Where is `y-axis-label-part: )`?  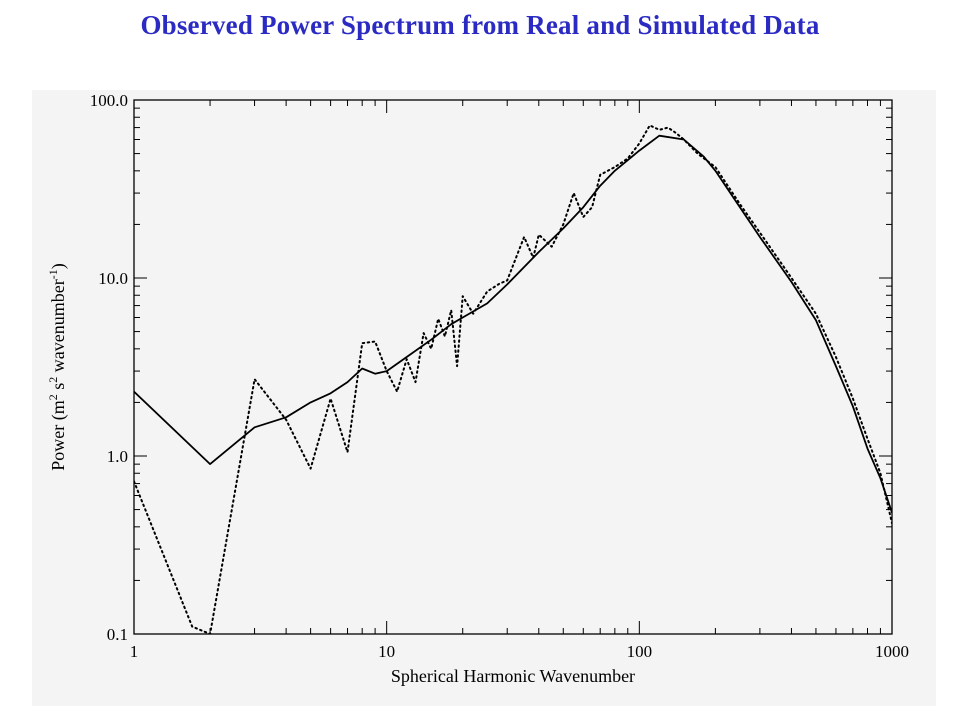 y-axis-label-part: ) is located at coordinates (58, 266).